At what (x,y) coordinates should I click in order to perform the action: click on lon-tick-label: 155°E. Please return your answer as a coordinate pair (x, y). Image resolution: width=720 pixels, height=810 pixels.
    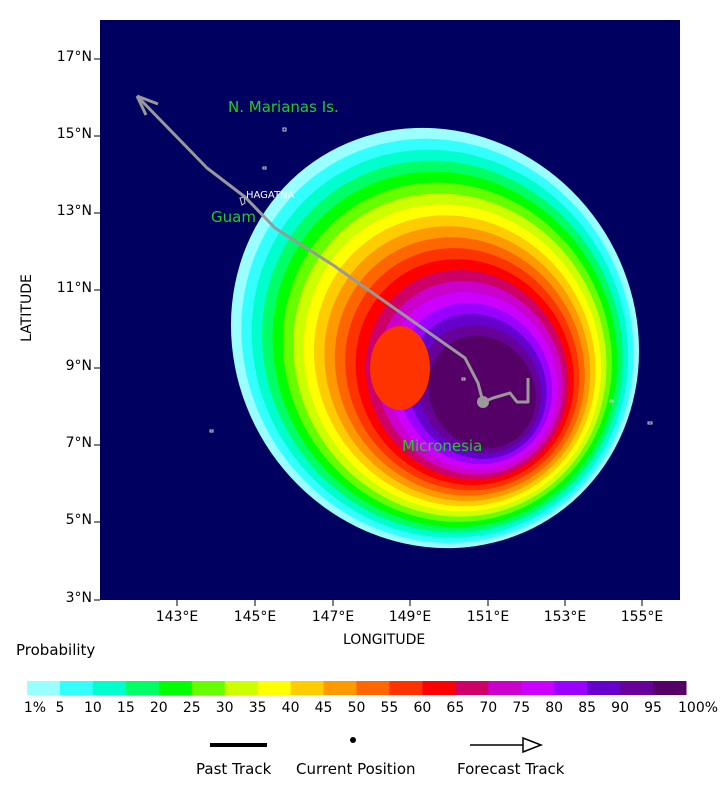
    Looking at the image, I should click on (642, 617).